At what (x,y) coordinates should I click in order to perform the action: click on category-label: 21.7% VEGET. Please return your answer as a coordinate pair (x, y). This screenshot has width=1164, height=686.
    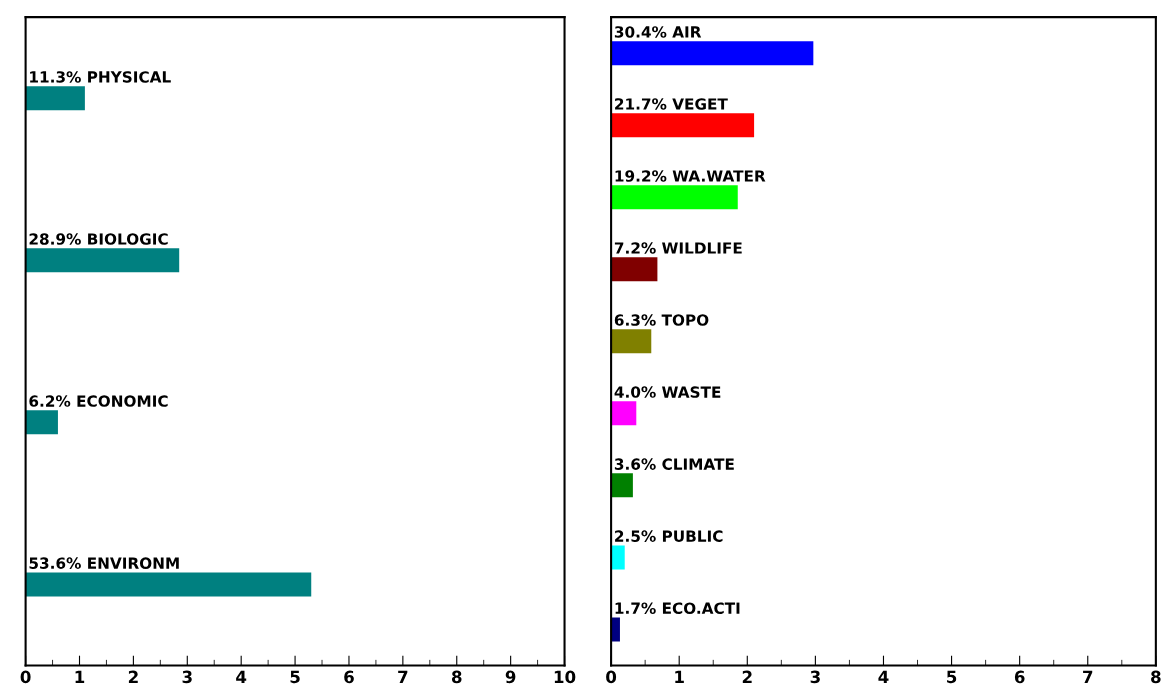
    Looking at the image, I should click on (671, 104).